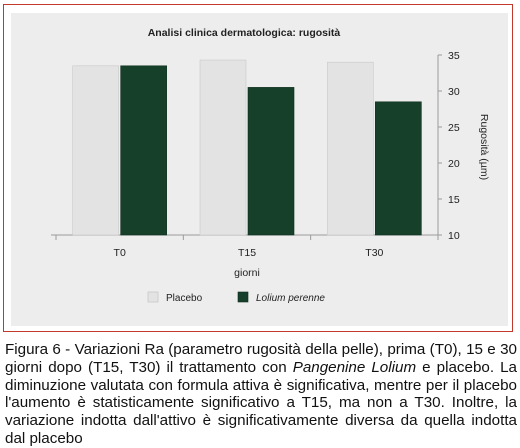 This screenshot has width=520, height=448. I want to click on x-tick-label-t15: T15, so click(247, 253).